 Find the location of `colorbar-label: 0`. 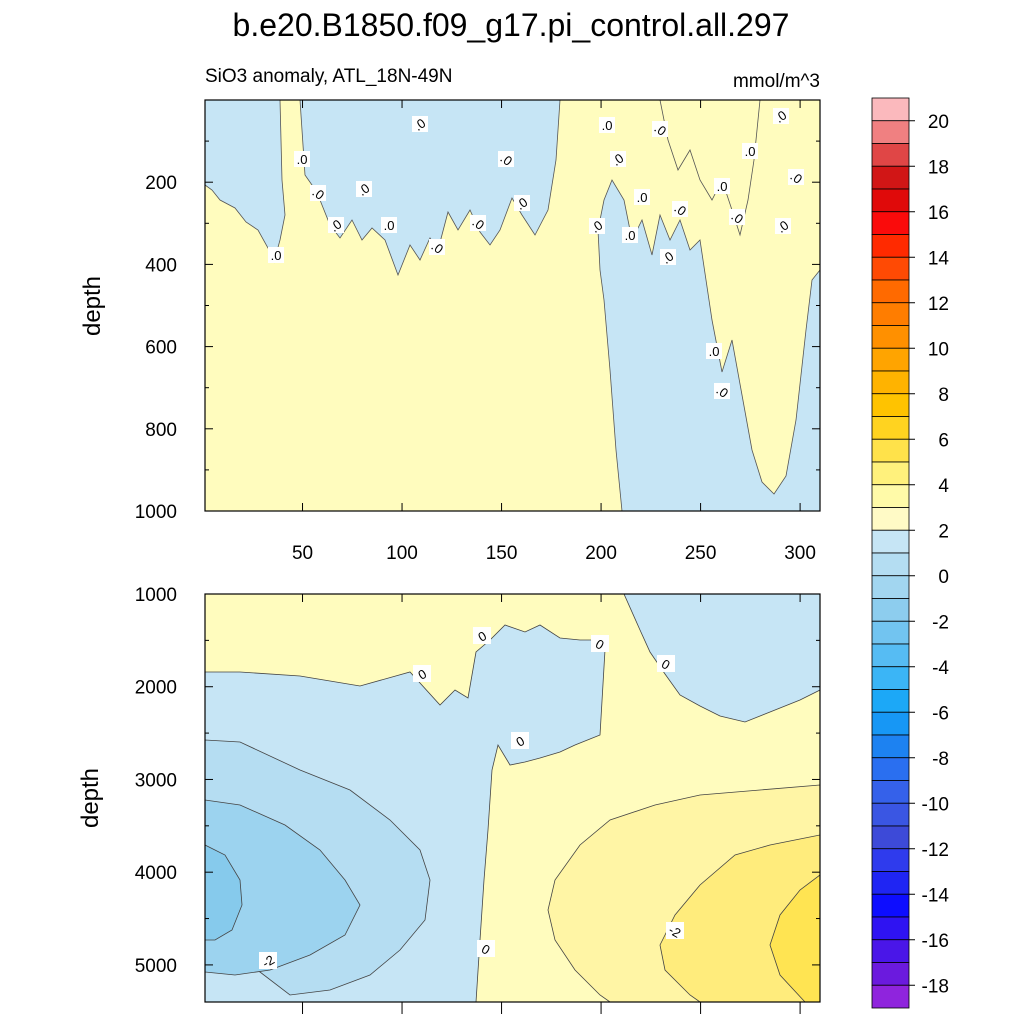

colorbar-label: 0 is located at coordinates (943, 577).